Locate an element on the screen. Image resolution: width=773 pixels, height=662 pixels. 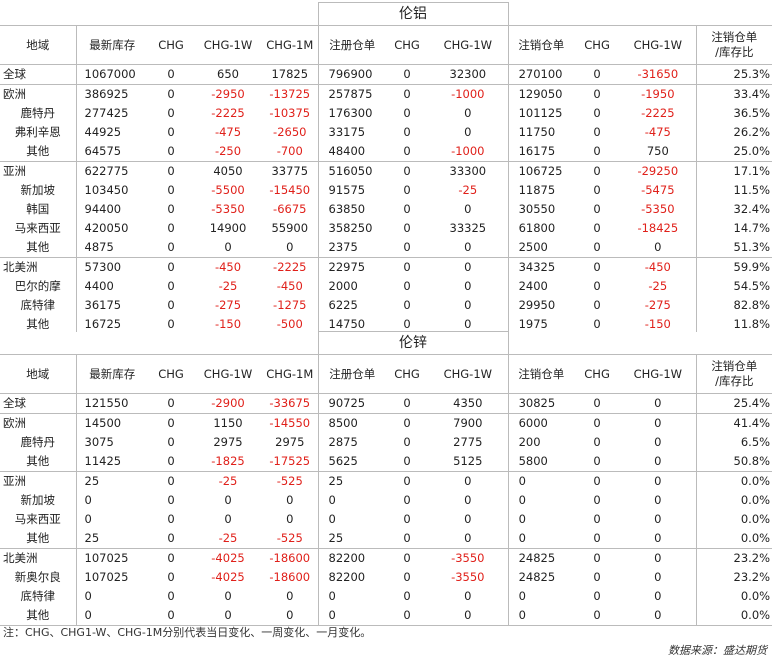
title-spacer is located at coordinates (640, 343).